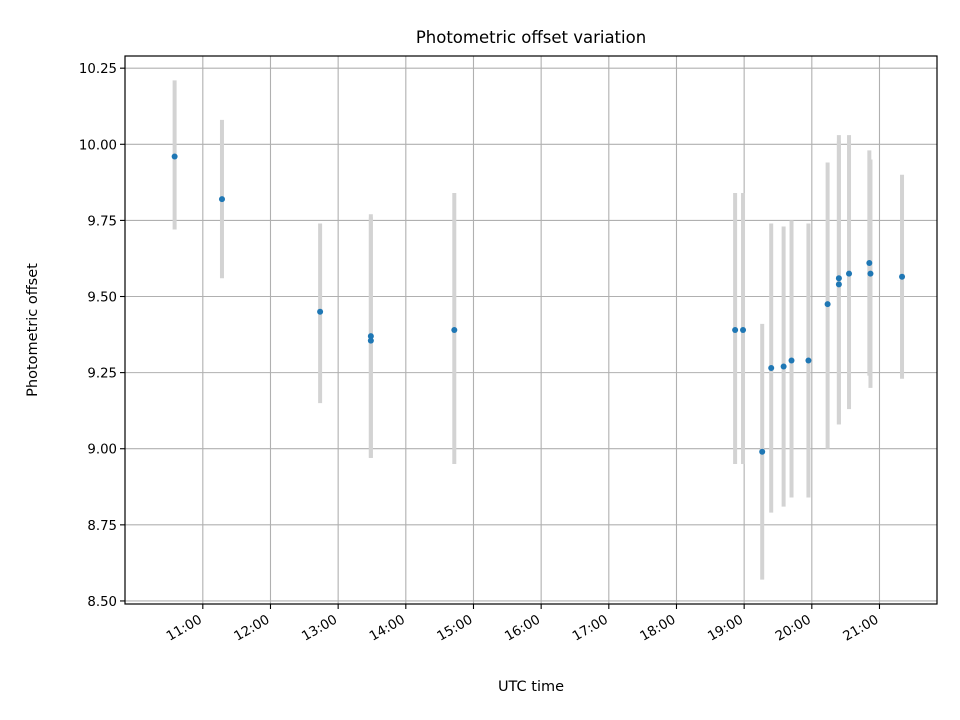 Image resolution: width=960 pixels, height=720 pixels. Describe the element at coordinates (102, 298) in the screenshot. I see `y-tick-label: 9.50` at that location.